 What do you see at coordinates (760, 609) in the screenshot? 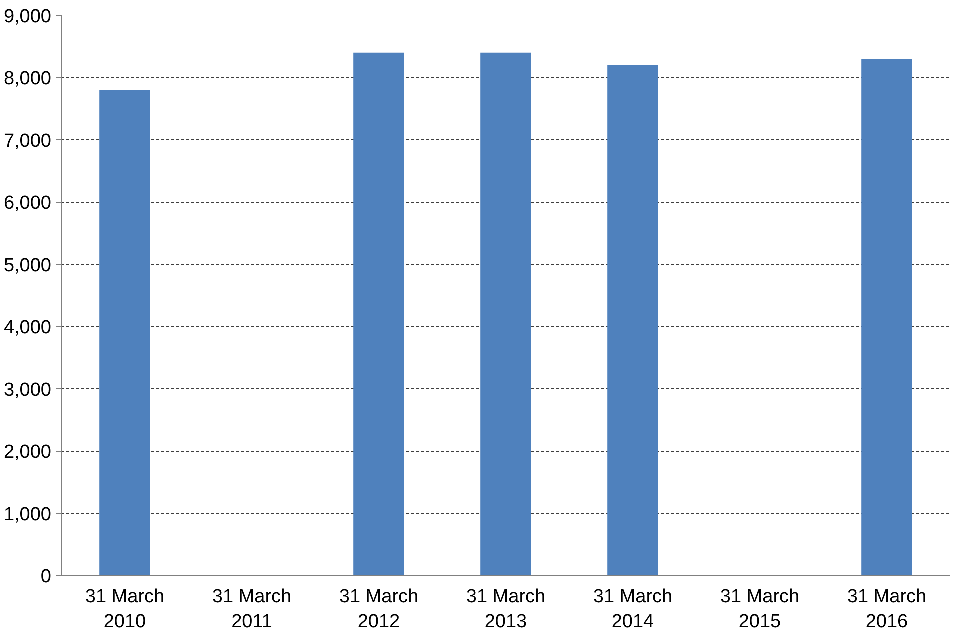
I see `x-tick-label: 31 March 2015` at bounding box center [760, 609].